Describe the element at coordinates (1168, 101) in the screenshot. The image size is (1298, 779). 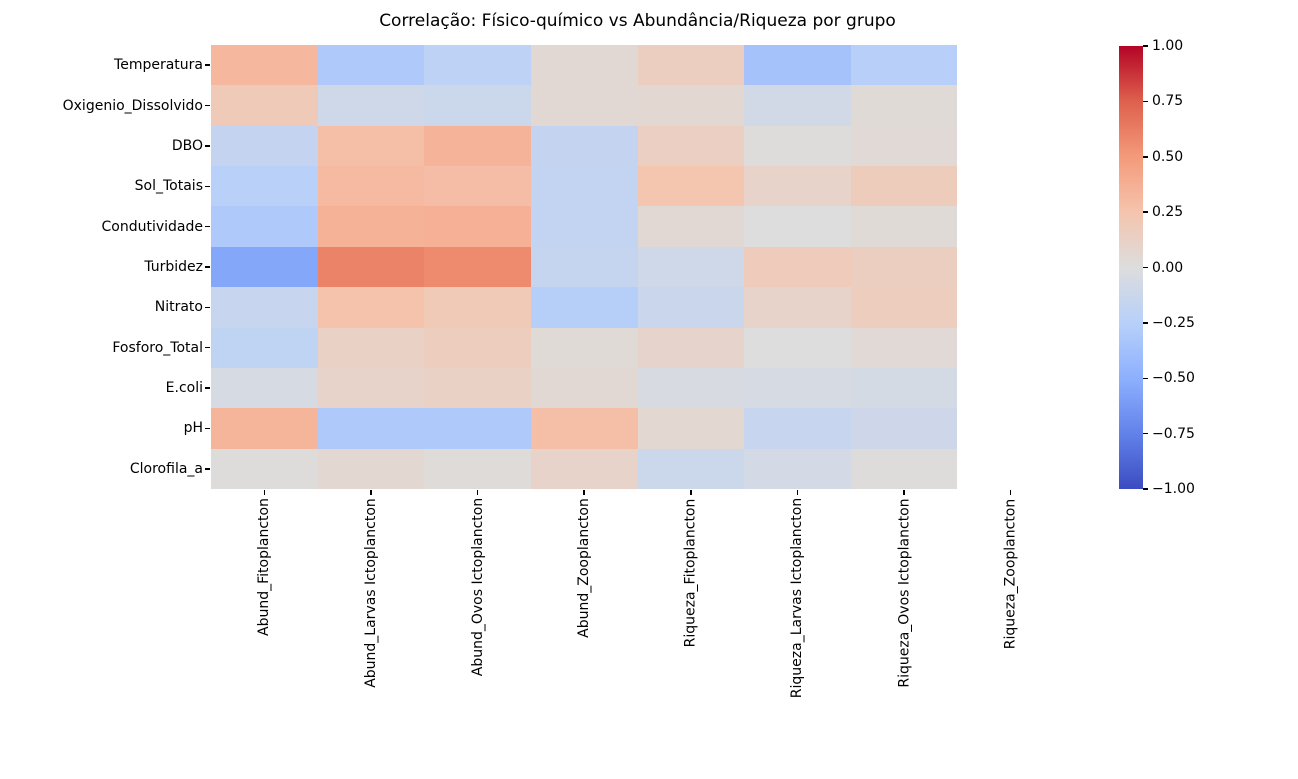
I see `colorbar-tick-label: 0.75` at that location.